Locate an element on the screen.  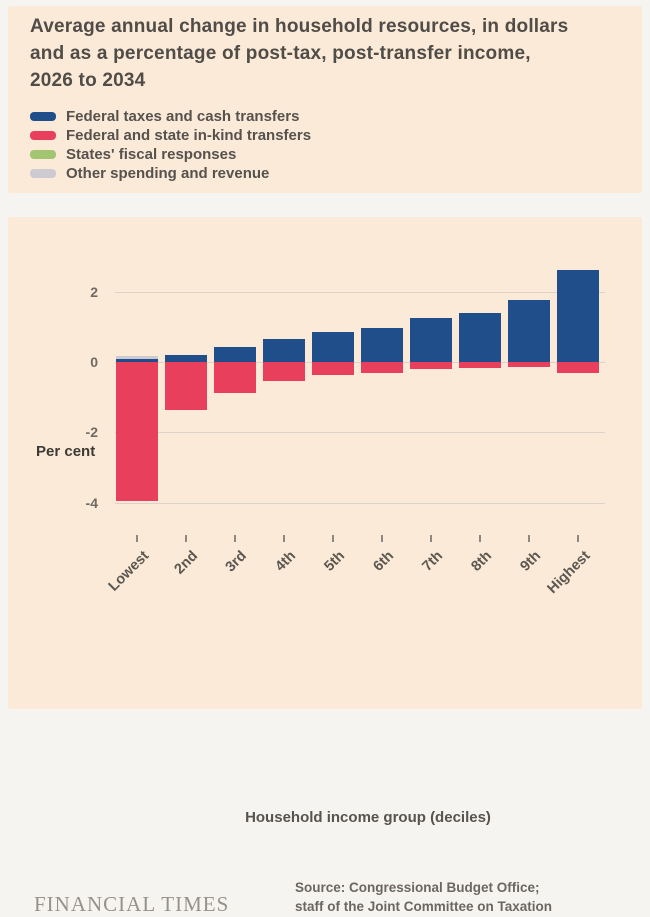
legend-label: Other spending and revenue is located at coordinates (168, 173).